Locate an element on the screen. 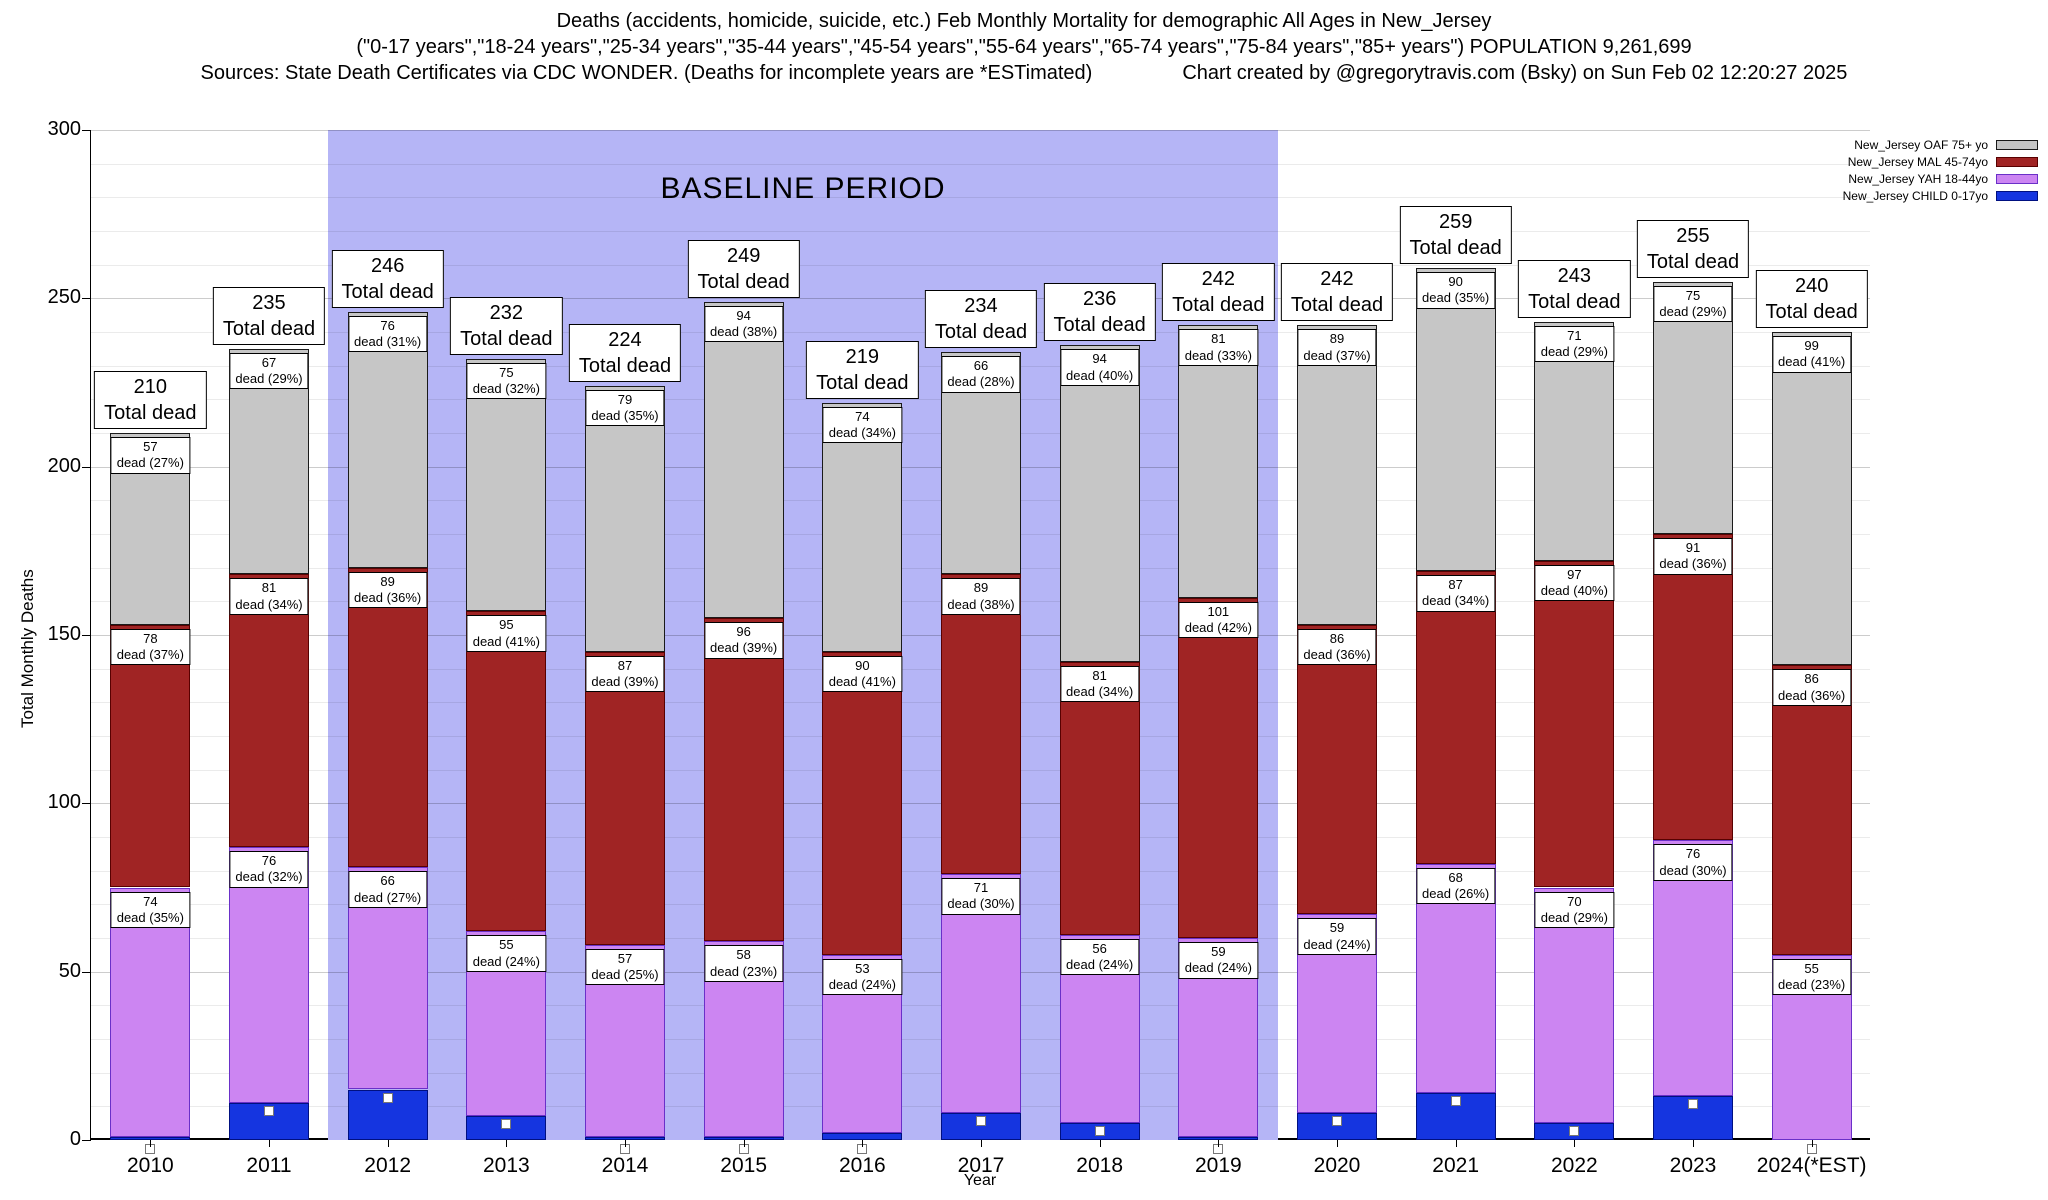  segment-label: 101 dead (42%) is located at coordinates (1218, 620).